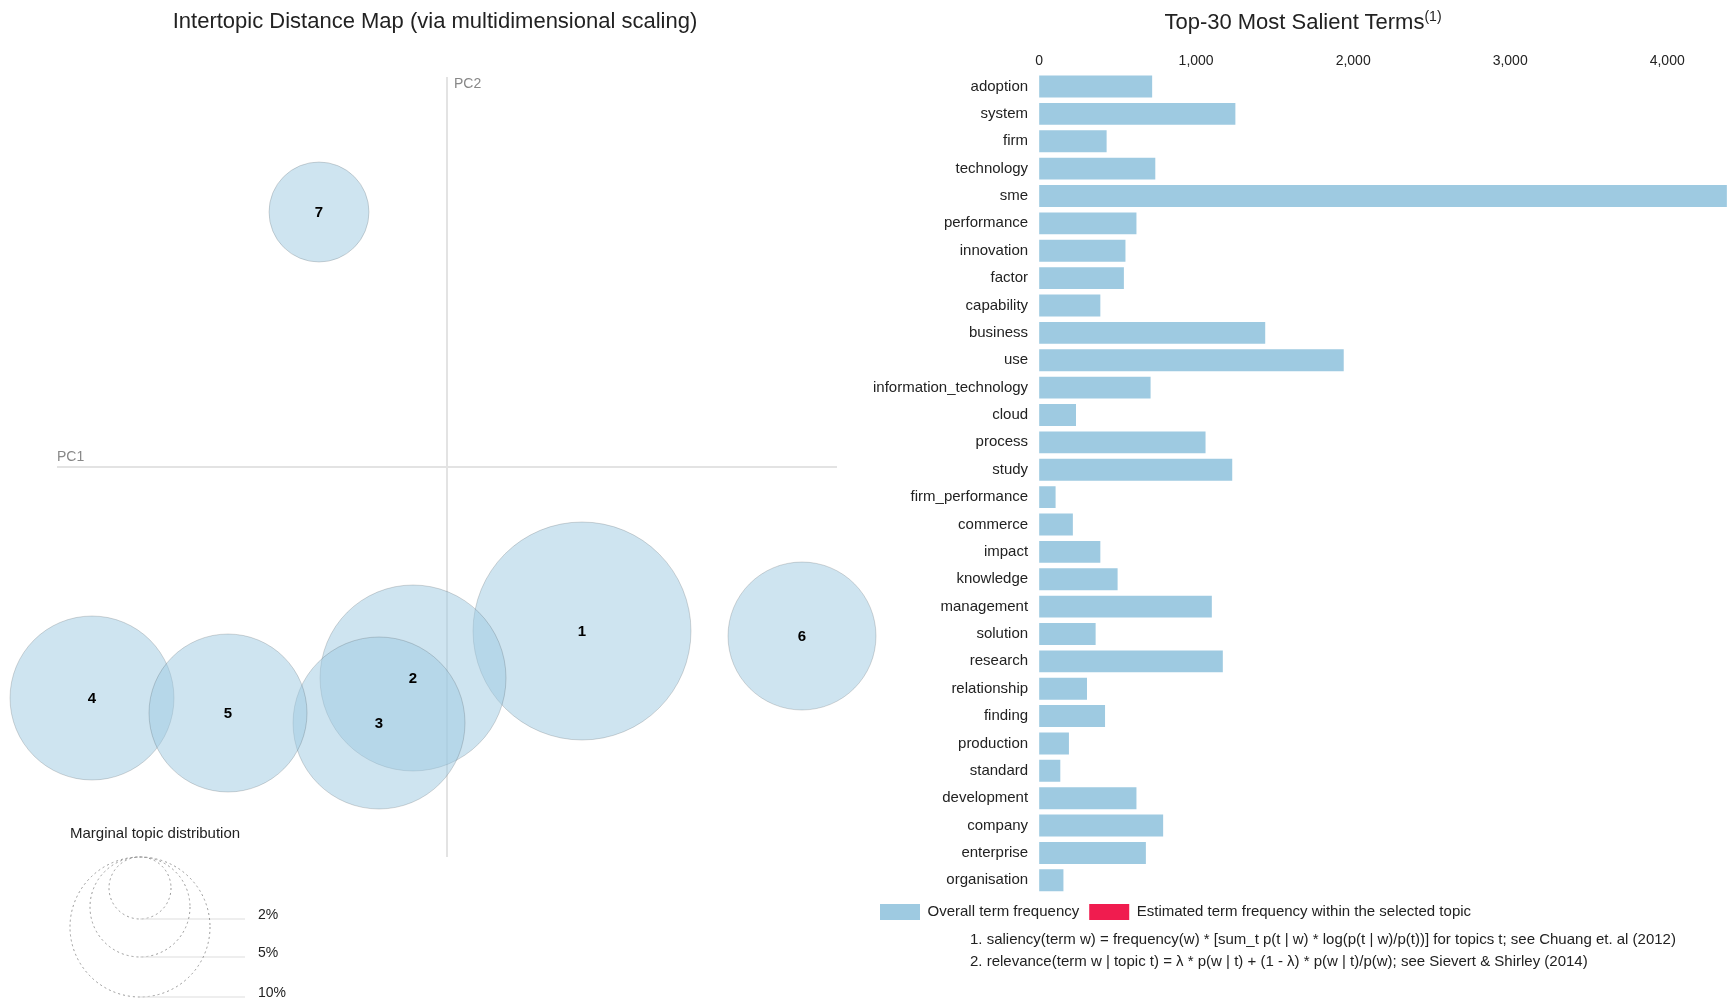 The width and height of the screenshot is (1736, 1000). I want to click on chart-title: Top-30 Most Salient Terms$^{(1)}$, so click(1303, 22).